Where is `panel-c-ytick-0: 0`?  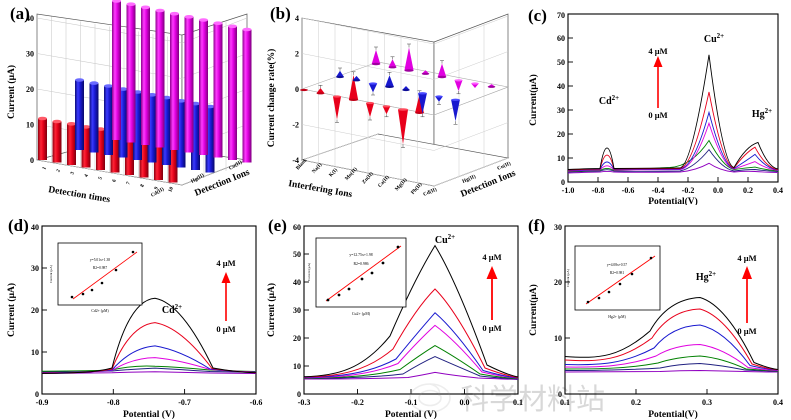 panel-c-ytick-0: 0 is located at coordinates (563, 182).